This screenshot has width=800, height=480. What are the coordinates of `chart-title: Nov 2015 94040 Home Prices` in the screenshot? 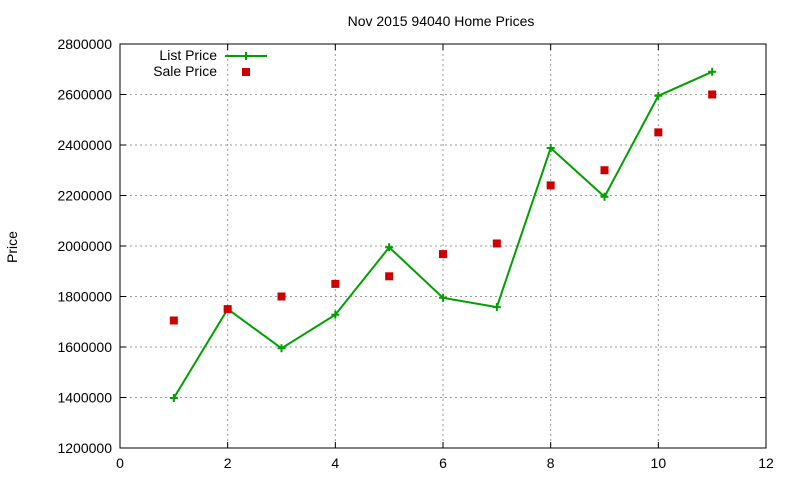 It's located at (441, 21).